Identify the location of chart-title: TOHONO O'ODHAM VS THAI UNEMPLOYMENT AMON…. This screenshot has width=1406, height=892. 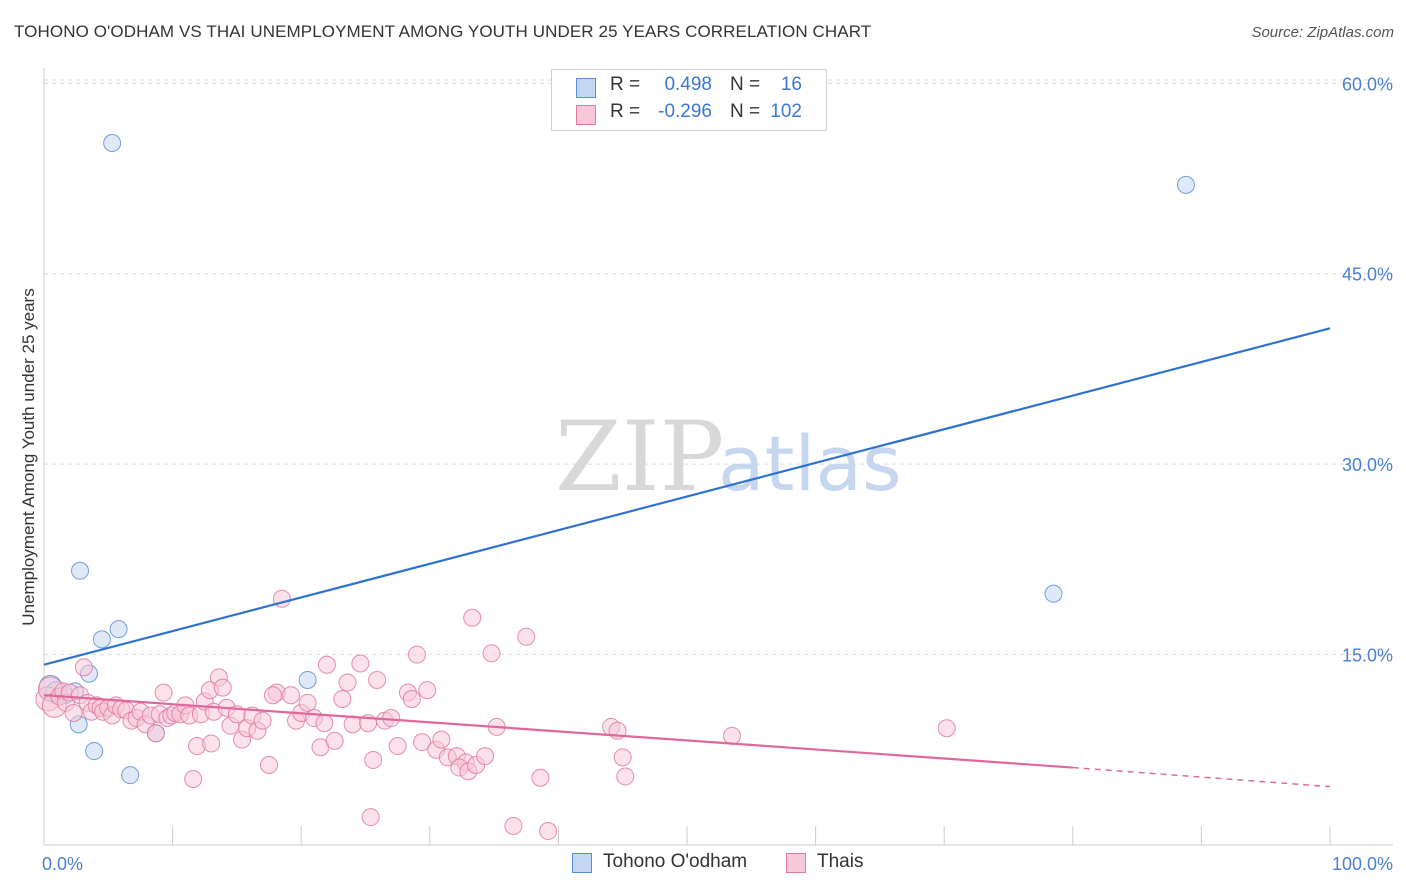
(443, 31).